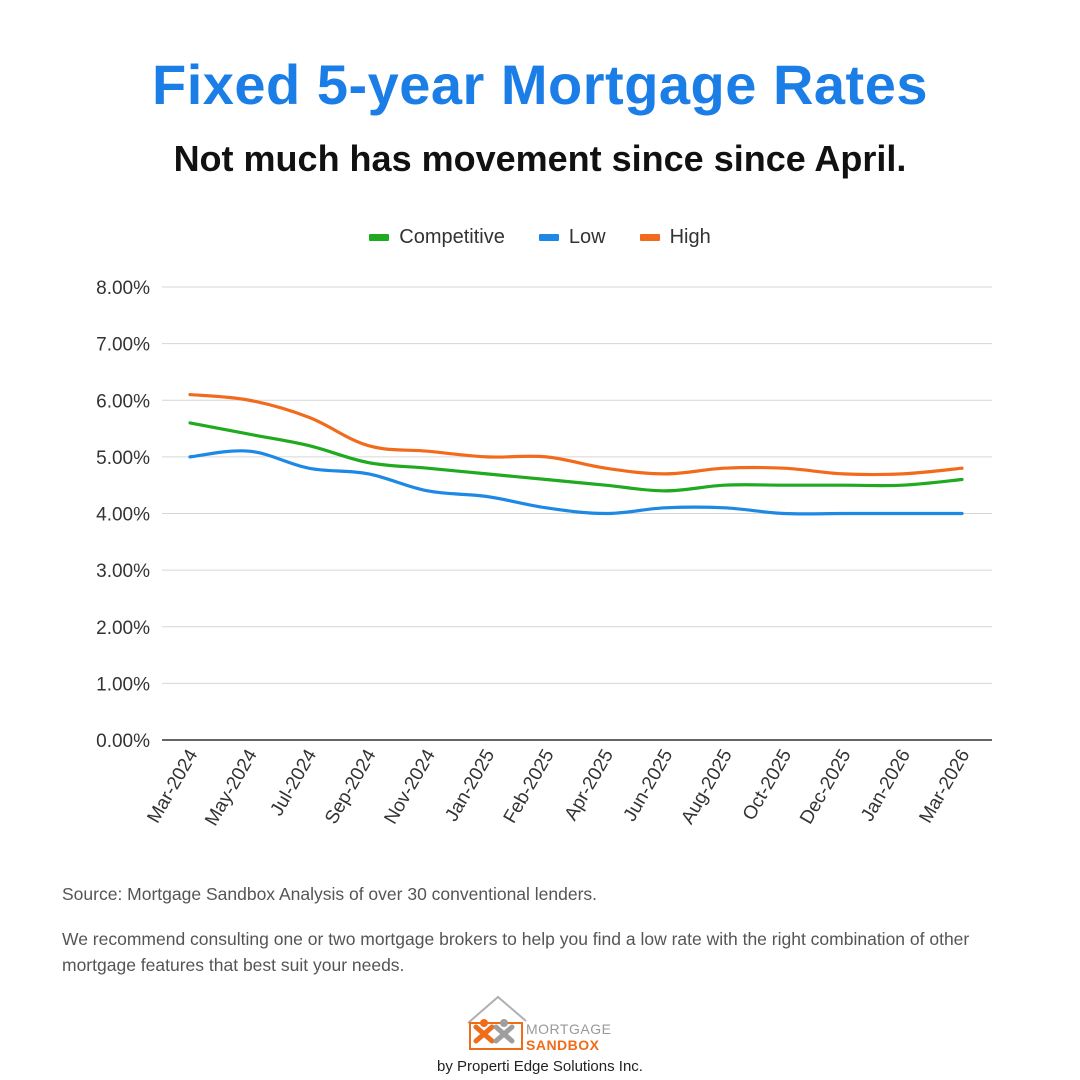 The height and width of the screenshot is (1080, 1080). What do you see at coordinates (825, 787) in the screenshot?
I see `x-tick-label: Dec-2025` at bounding box center [825, 787].